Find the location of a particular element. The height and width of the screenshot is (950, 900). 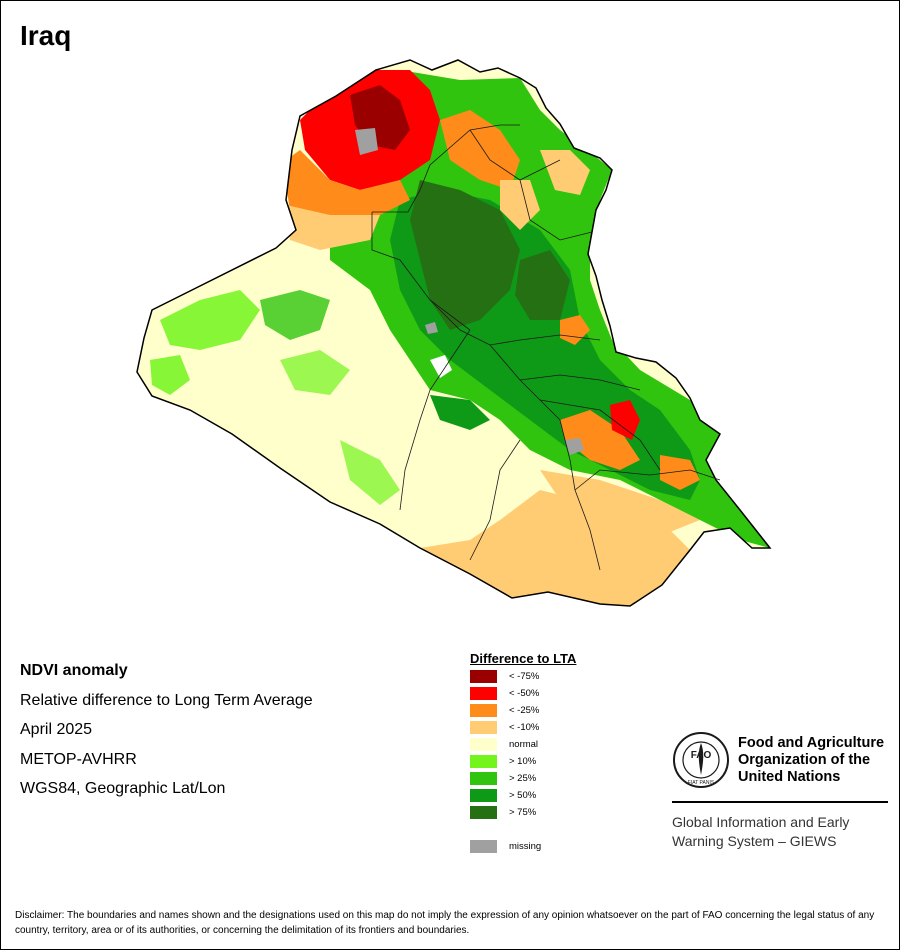

product-description: Relative difference to Long Term Average is located at coordinates (166, 700).